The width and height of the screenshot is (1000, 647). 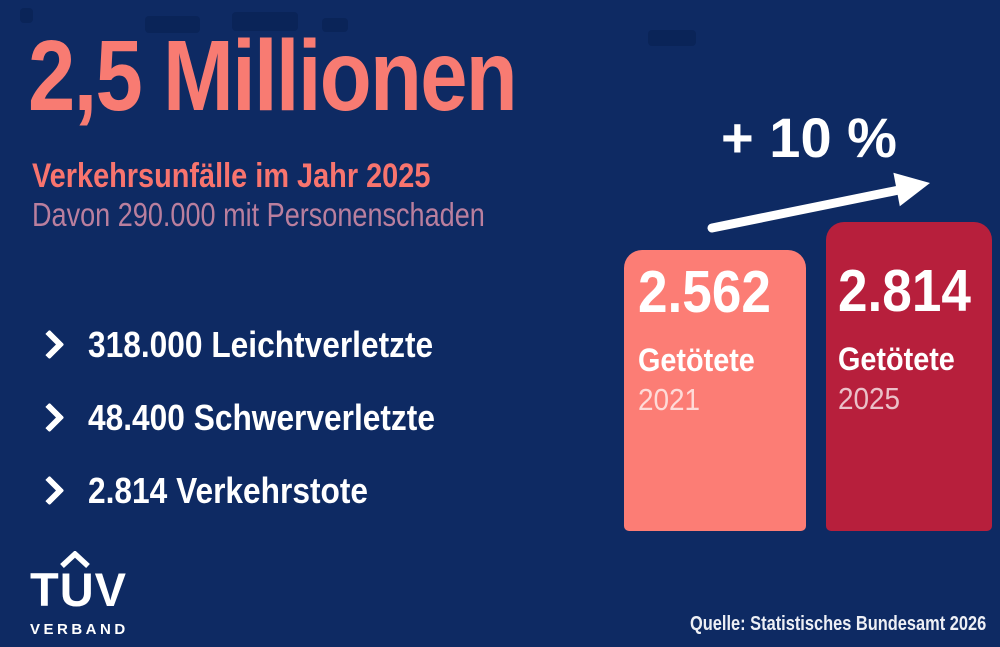 What do you see at coordinates (261, 344) in the screenshot?
I see `list-item-label: 318.000 Leichtverletzte` at bounding box center [261, 344].